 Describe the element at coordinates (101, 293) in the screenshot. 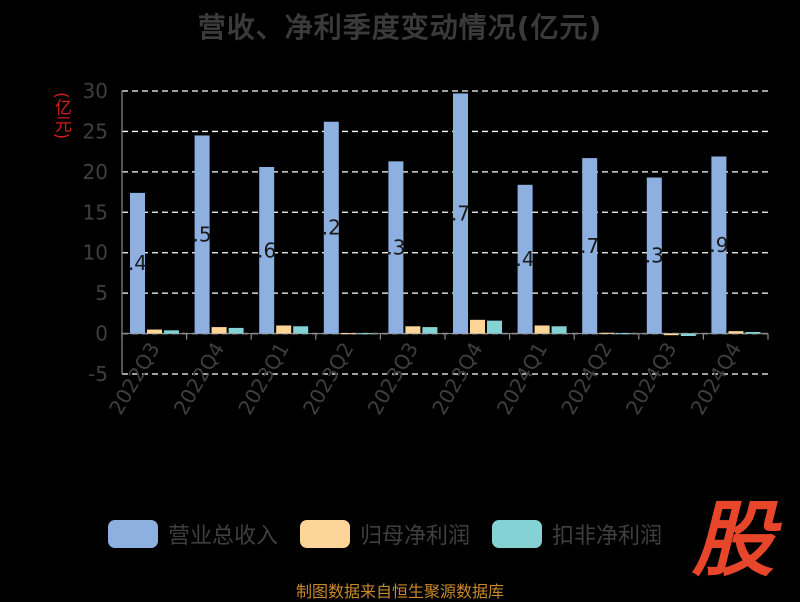

I see `y-tick-label: 5` at that location.